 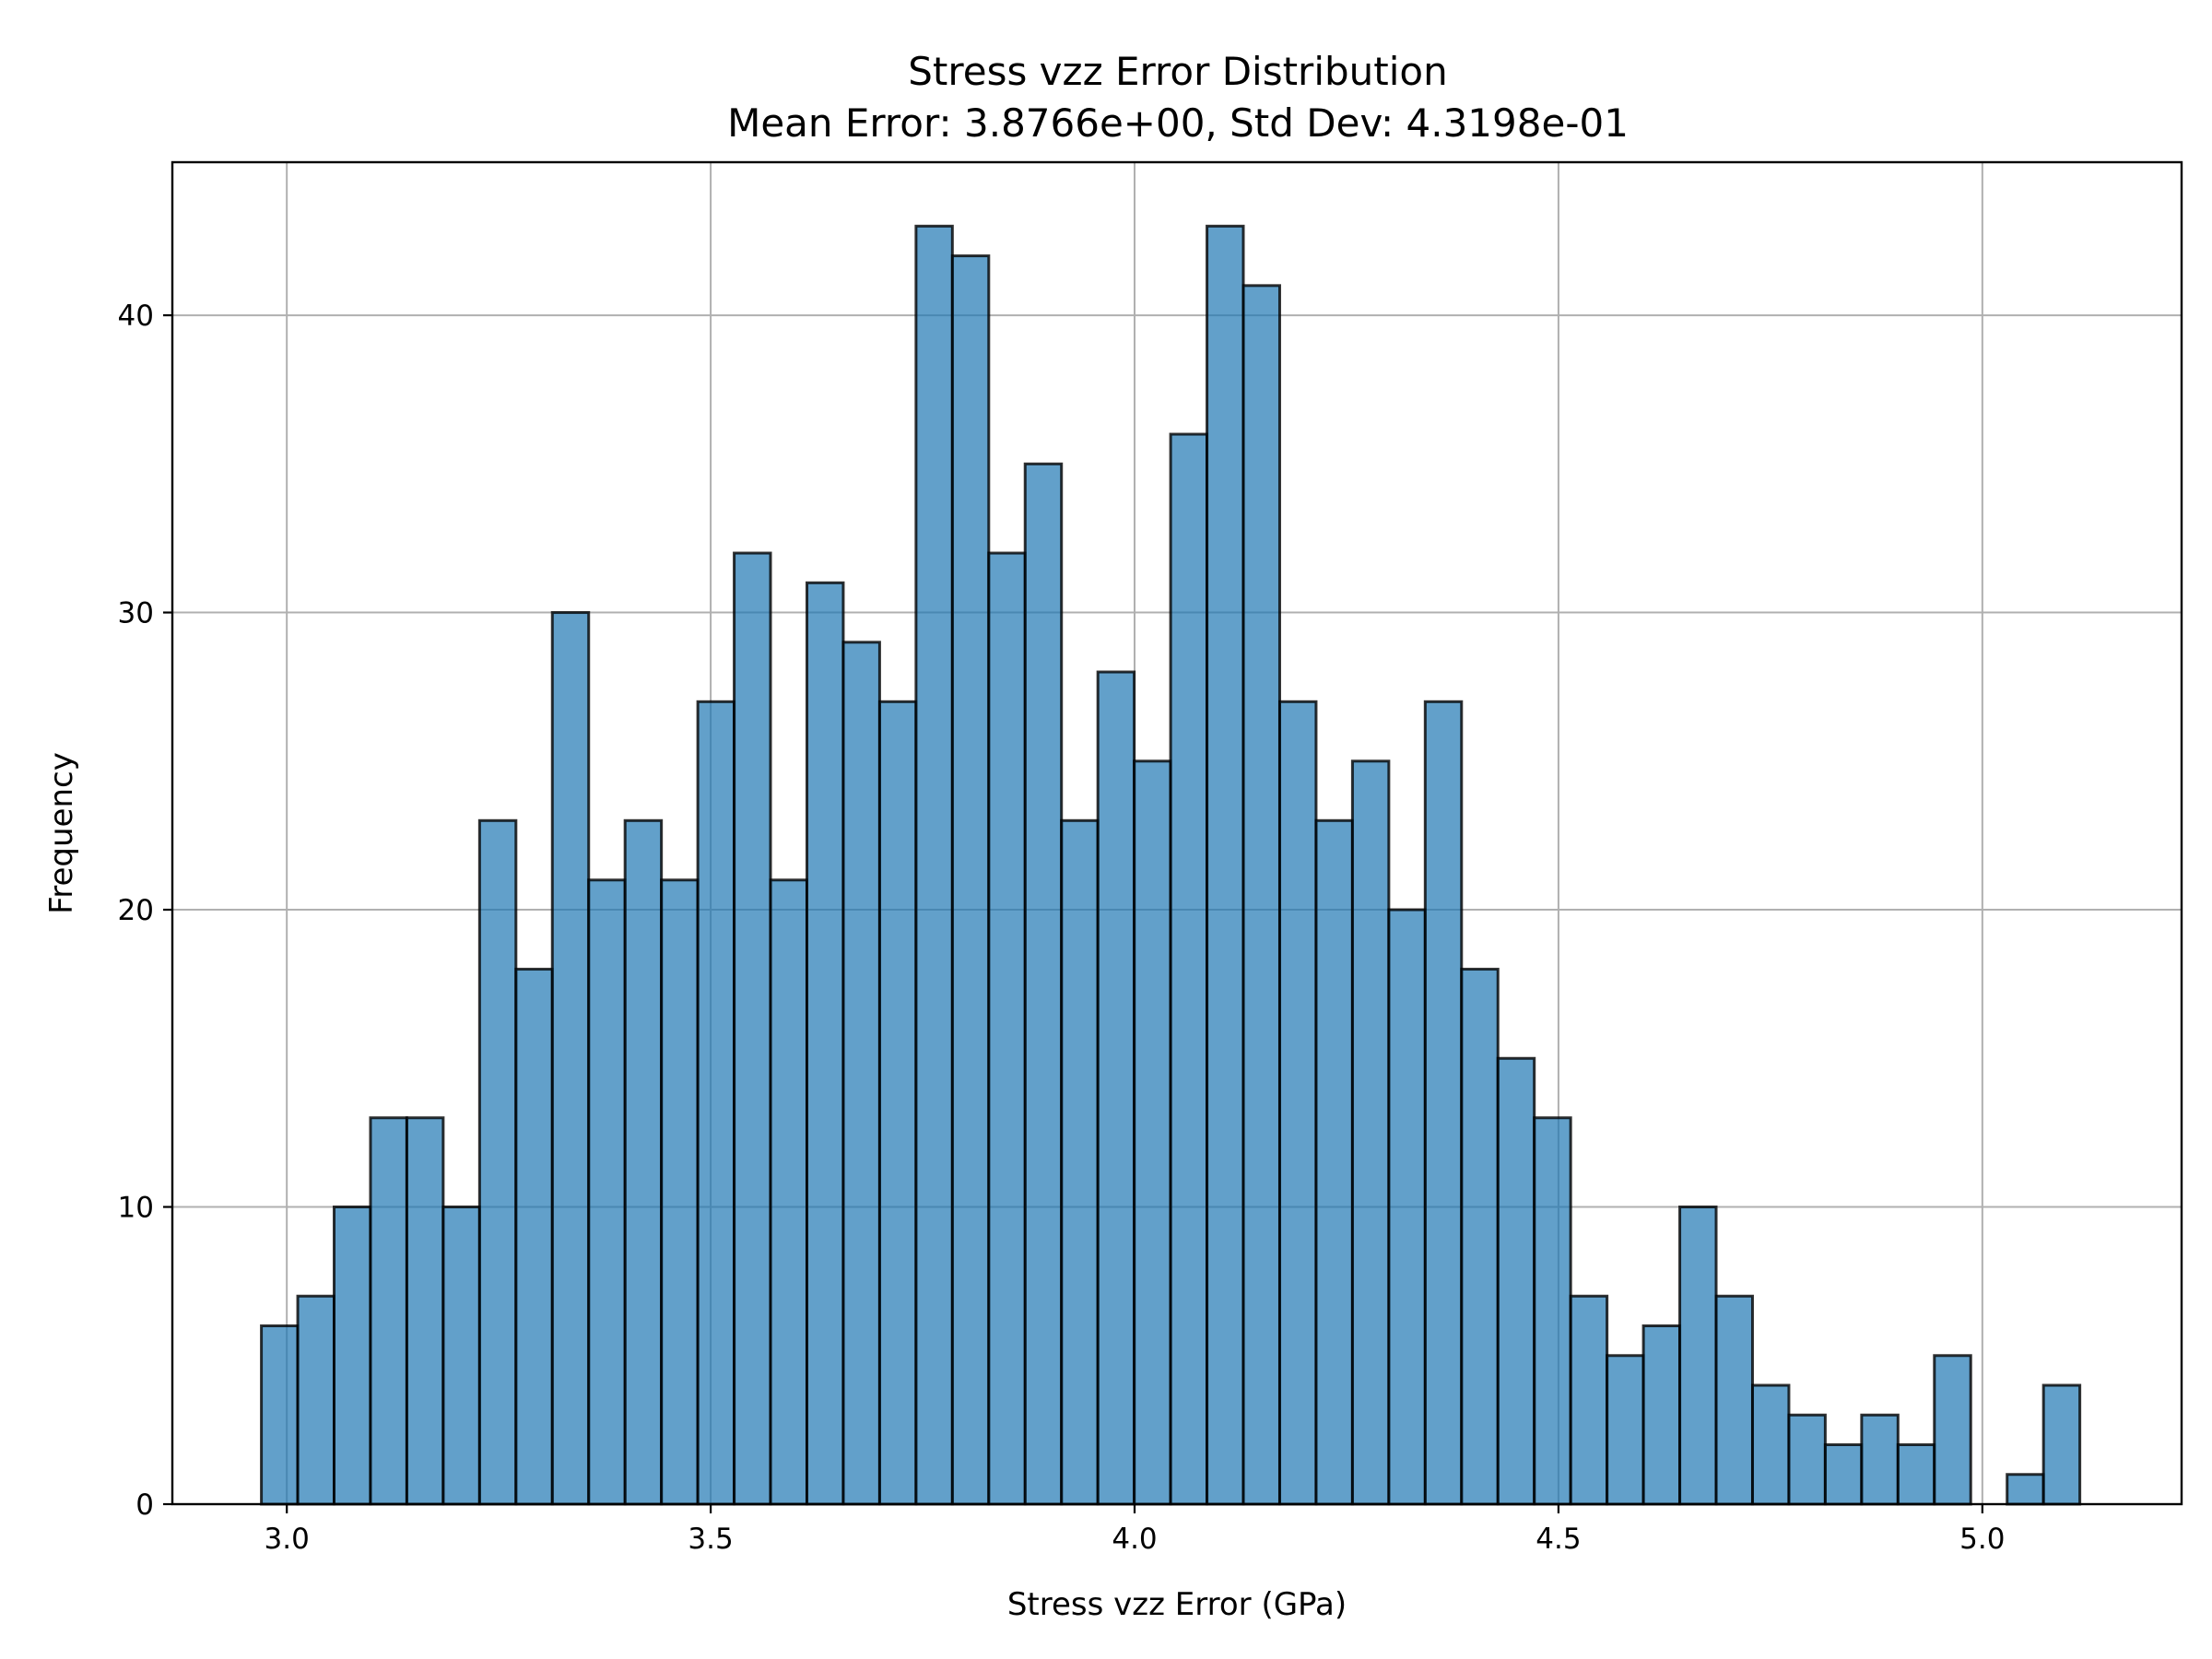 I want to click on chart-title: Stress vzz Error Distribution, so click(x=1177, y=71).